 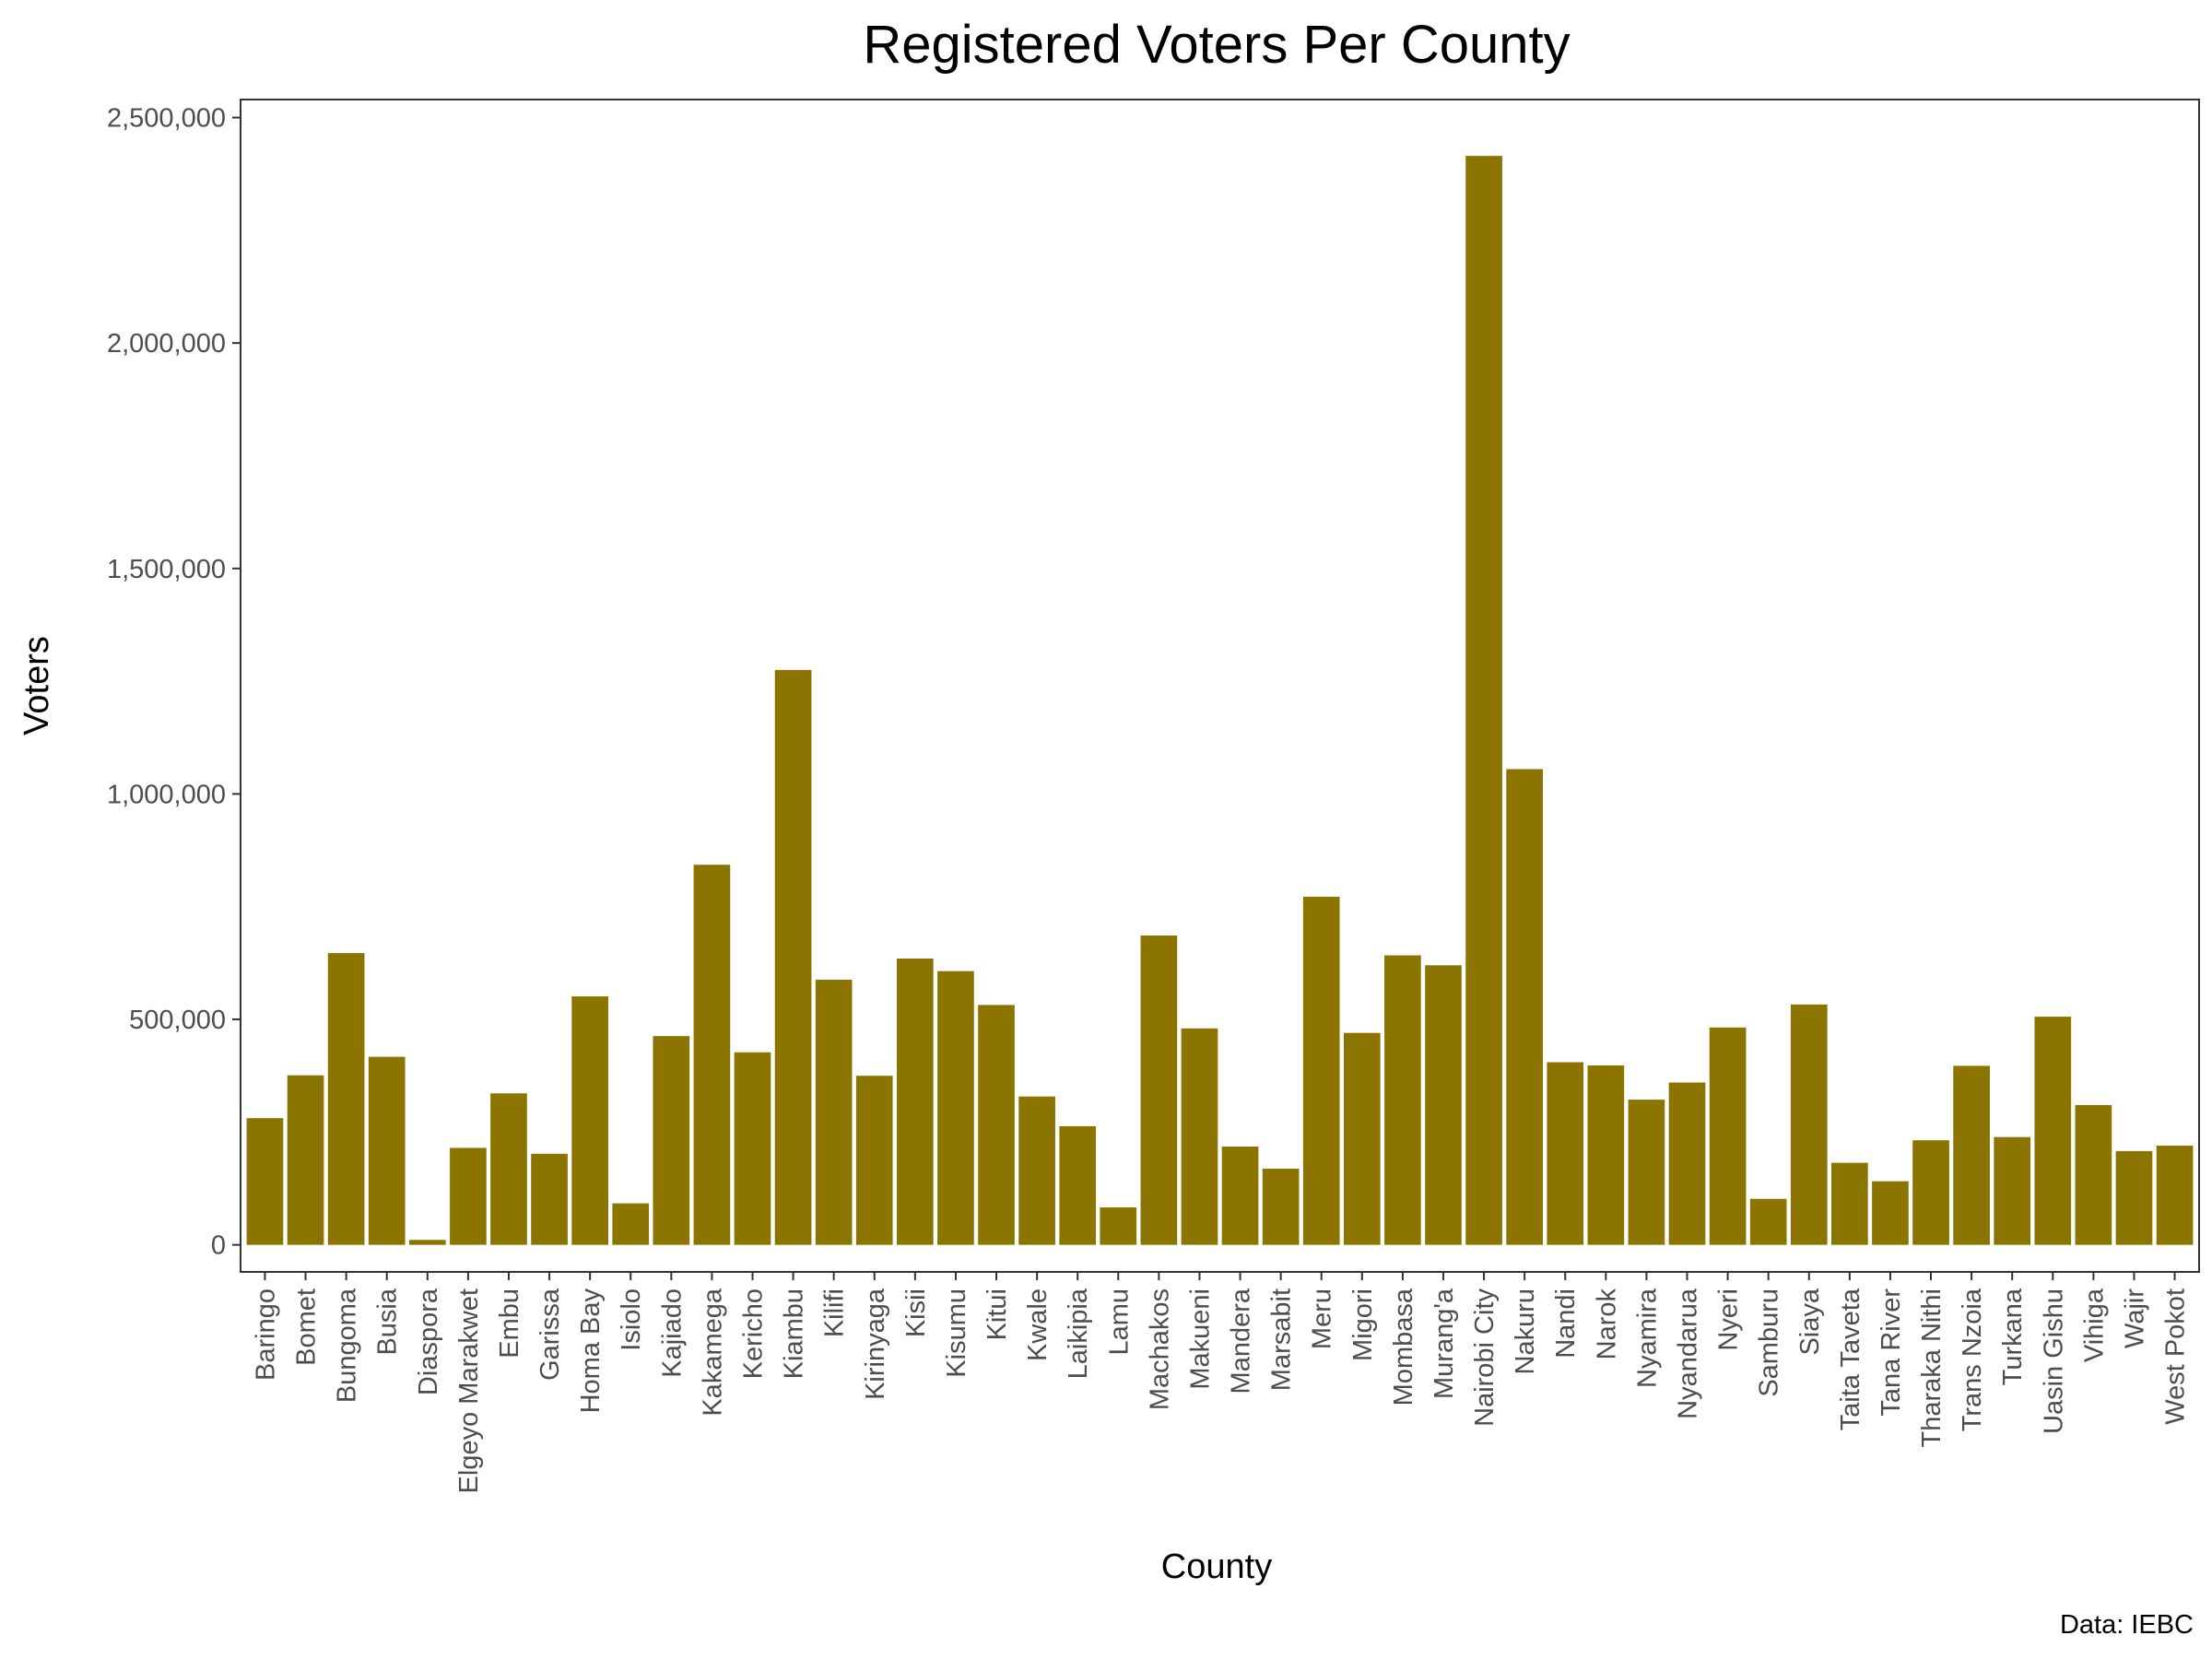 What do you see at coordinates (1606, 1324) in the screenshot?
I see `x-tick-label: Narok` at bounding box center [1606, 1324].